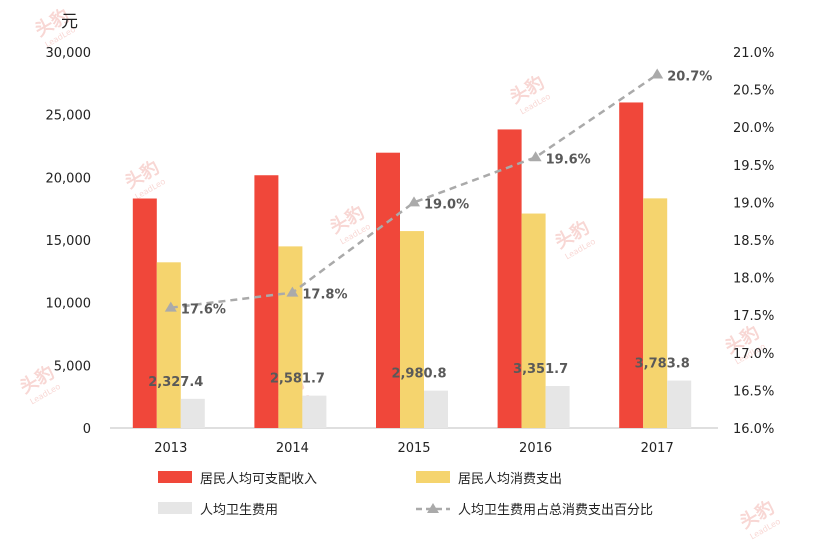  I want to click on y-right-tick-label: 17.0%, so click(753, 354).